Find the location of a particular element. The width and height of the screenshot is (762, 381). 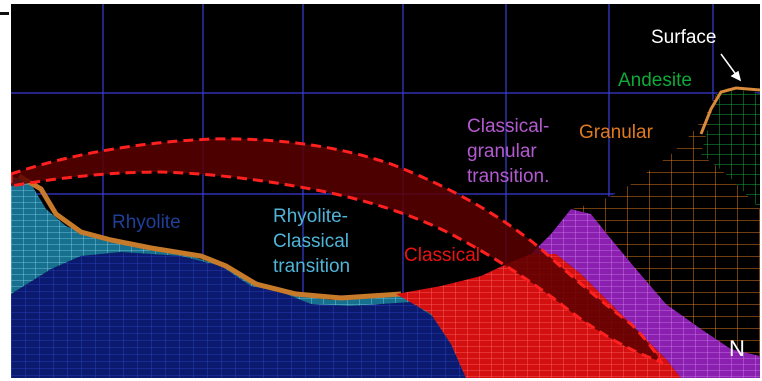

surface-line is located at coordinates (729, 110).